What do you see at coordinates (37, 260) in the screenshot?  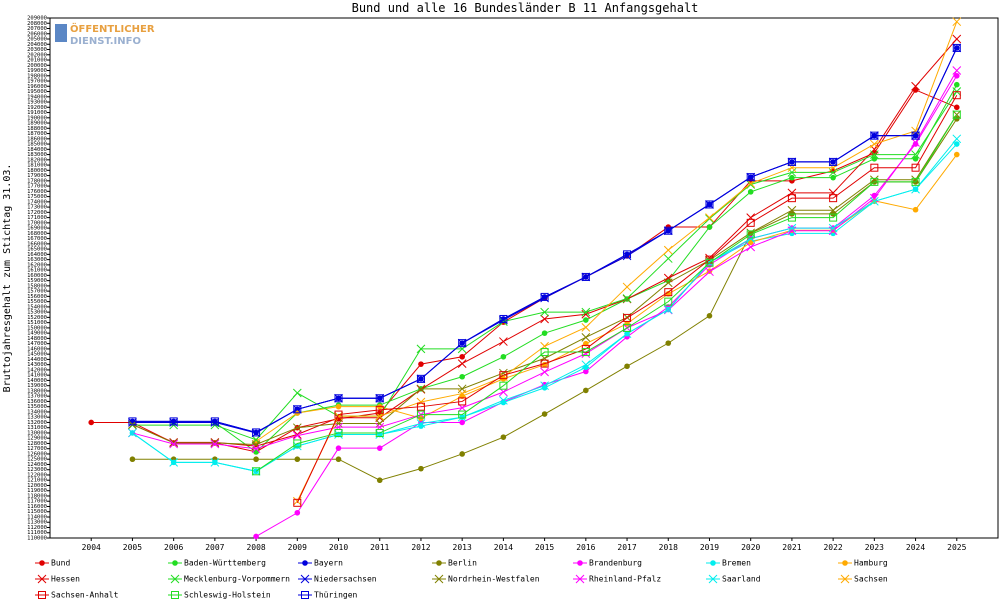 I see `y-tick-label: 163000` at bounding box center [37, 260].